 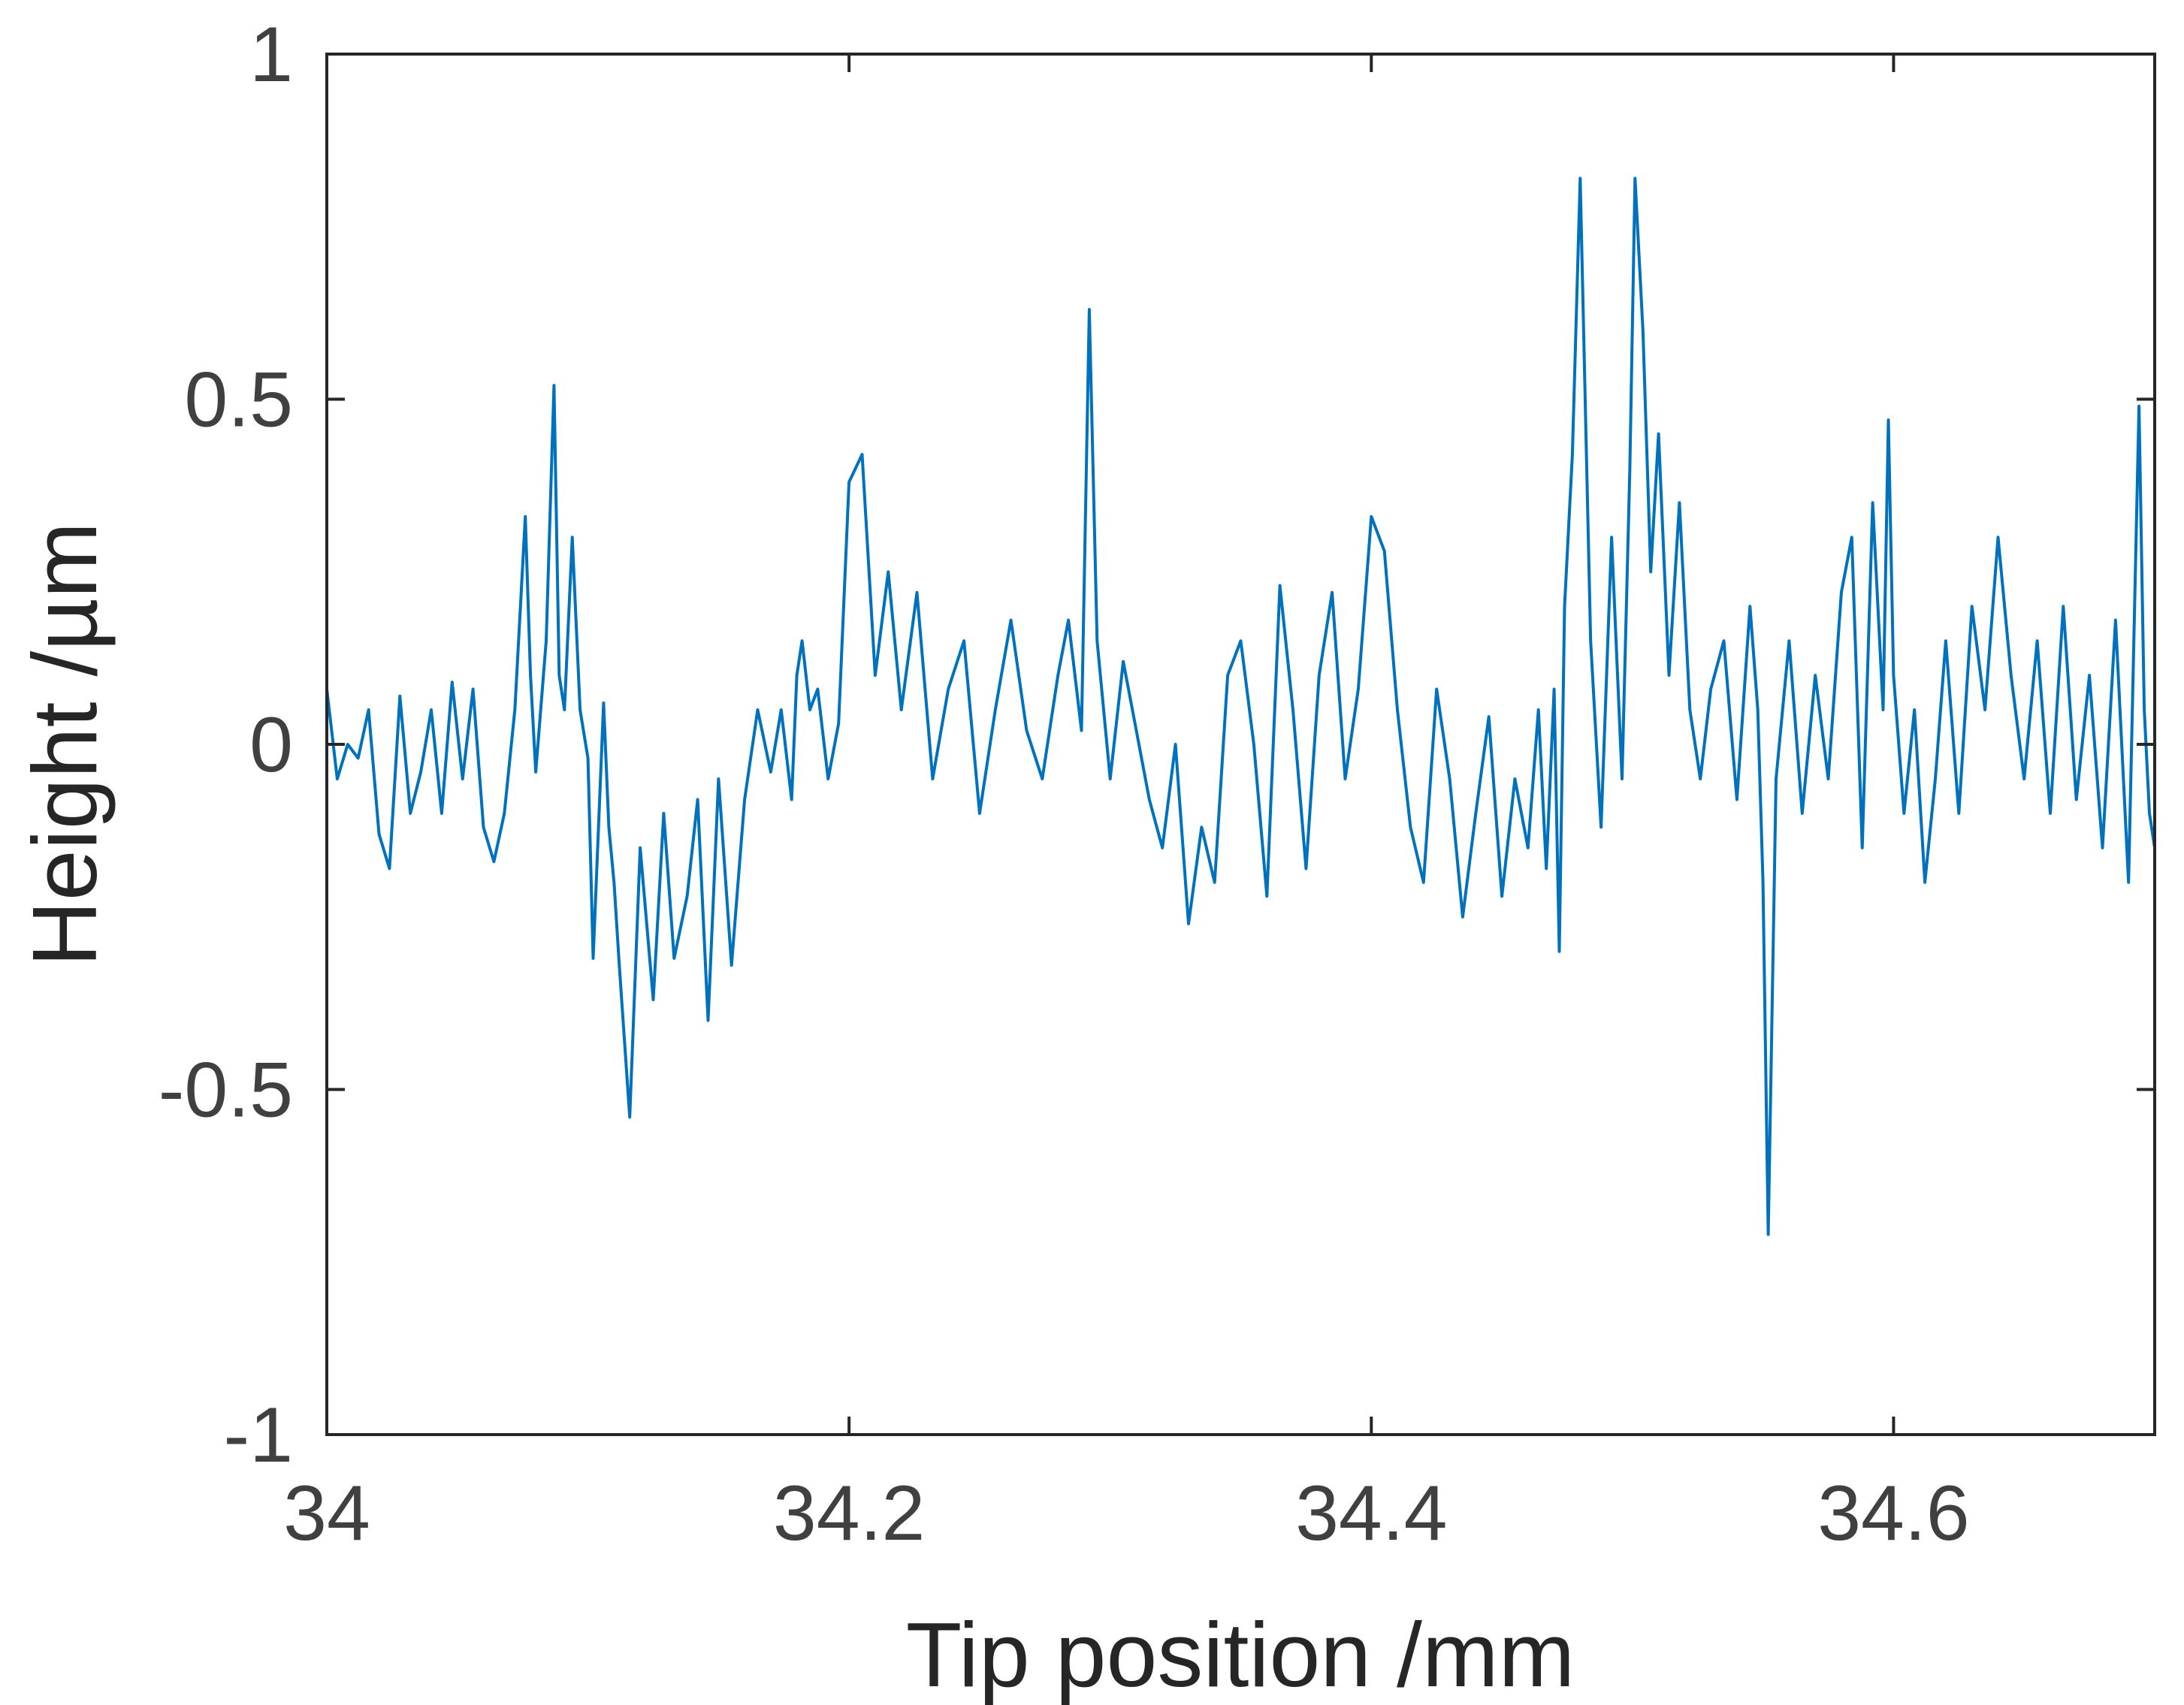 I want to click on x-tick-label: 34, so click(x=326, y=1513).